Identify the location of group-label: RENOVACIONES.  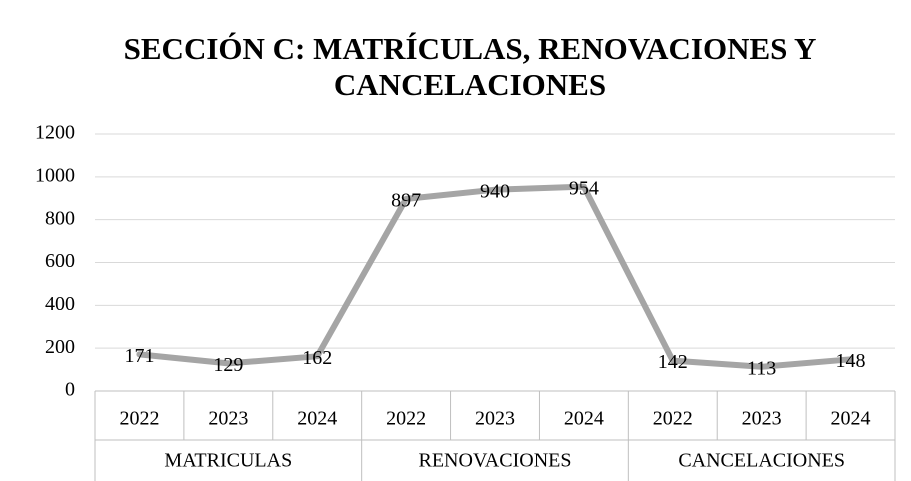
(495, 461).